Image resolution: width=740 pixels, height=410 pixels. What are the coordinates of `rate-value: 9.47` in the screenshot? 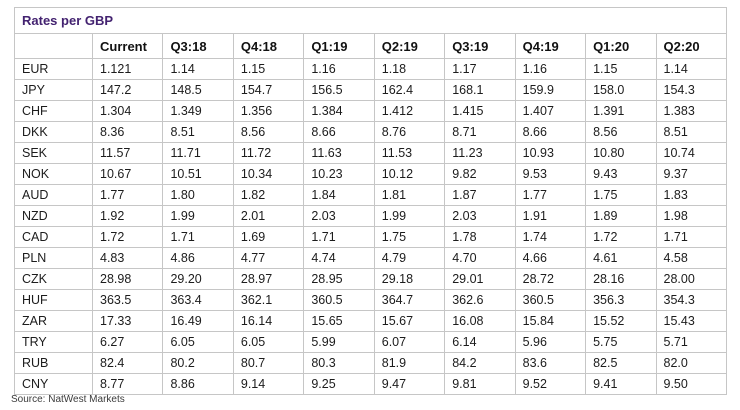 It's located at (409, 384).